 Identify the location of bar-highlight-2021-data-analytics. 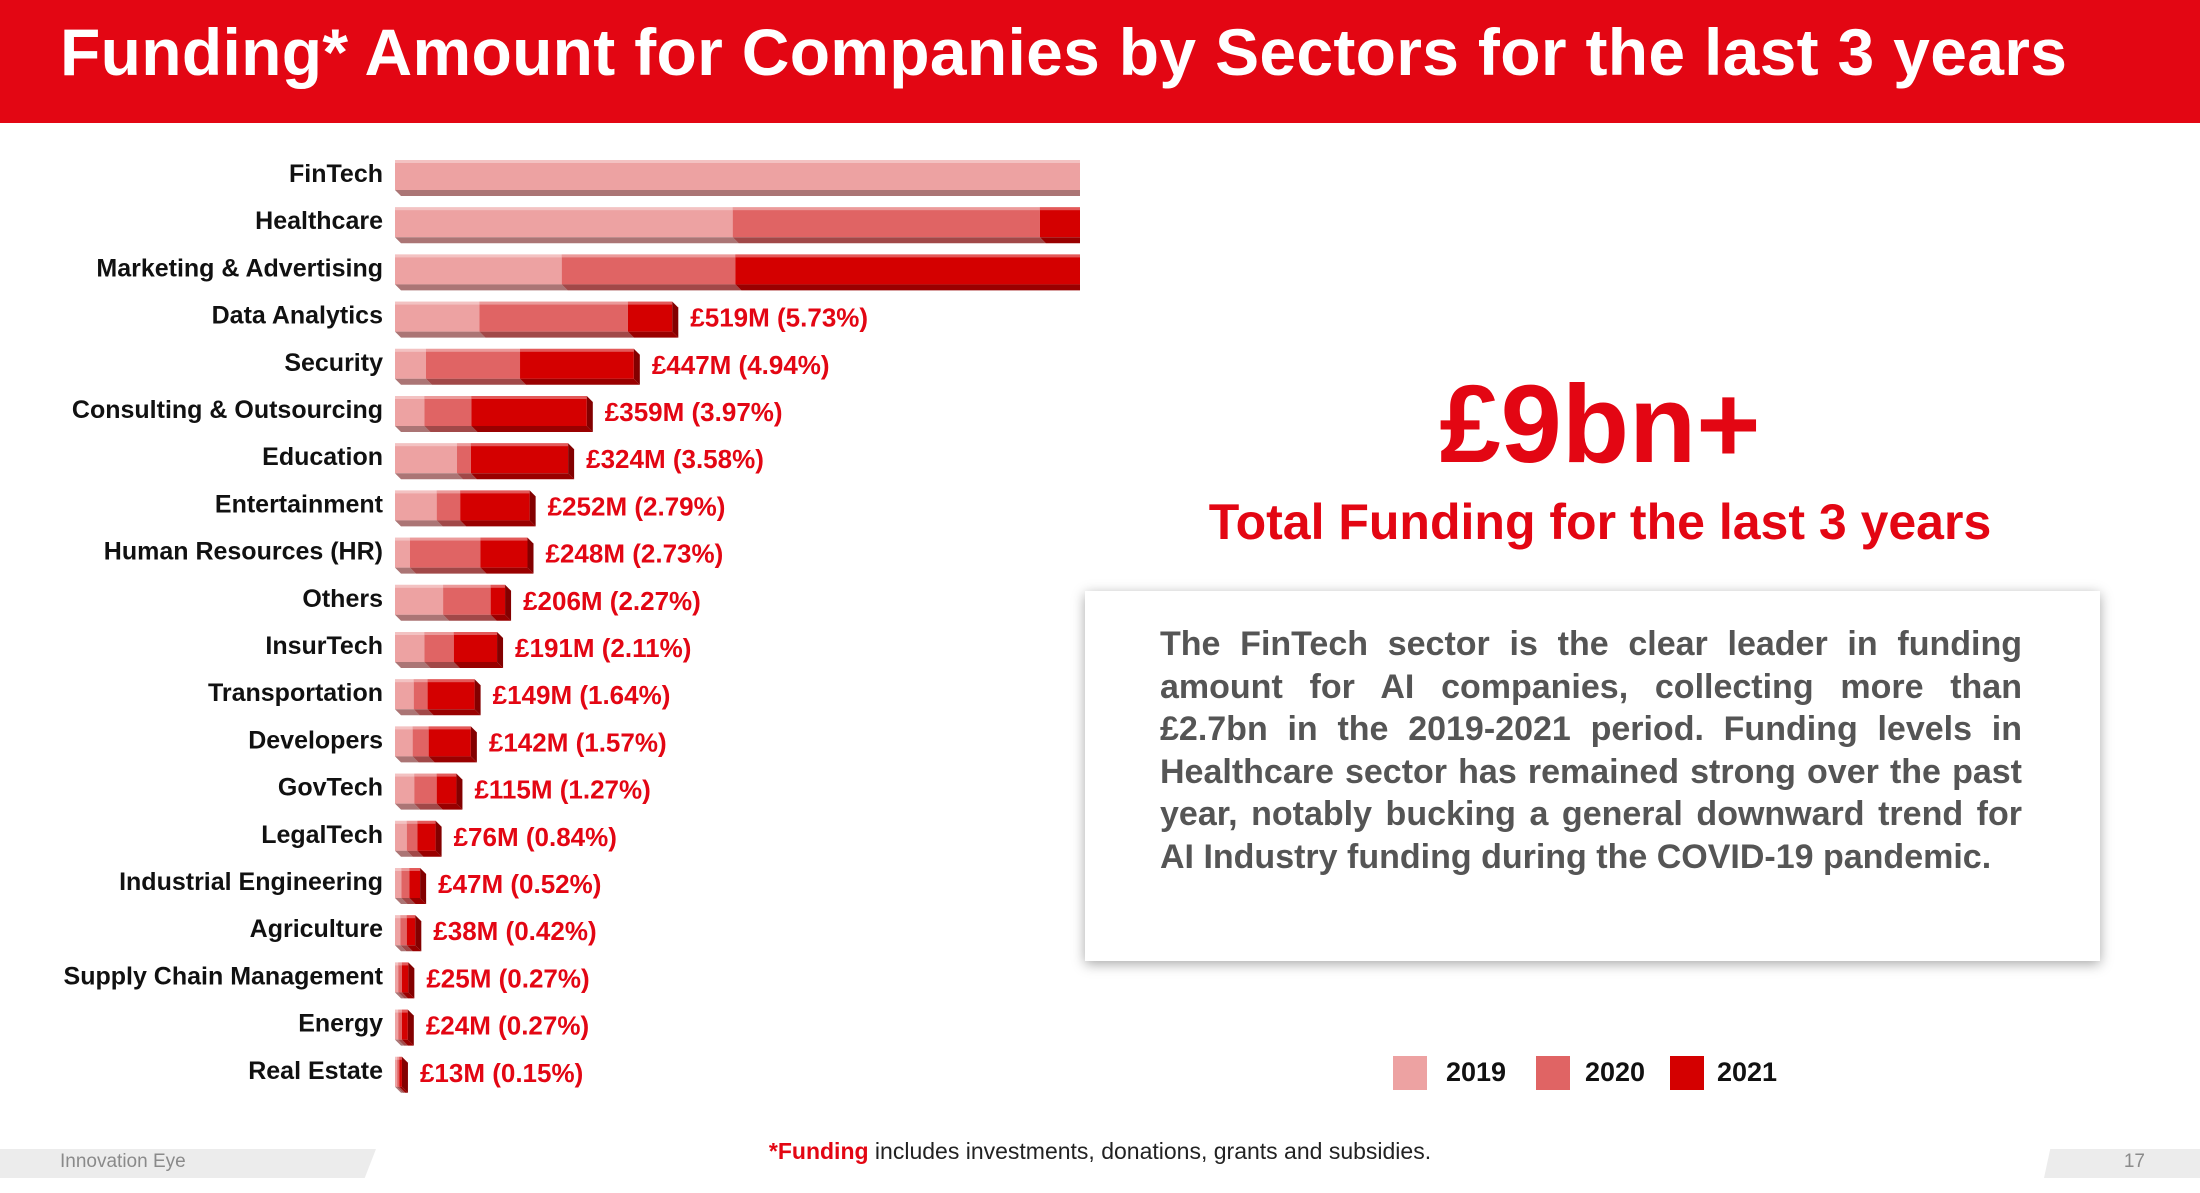
(650, 303).